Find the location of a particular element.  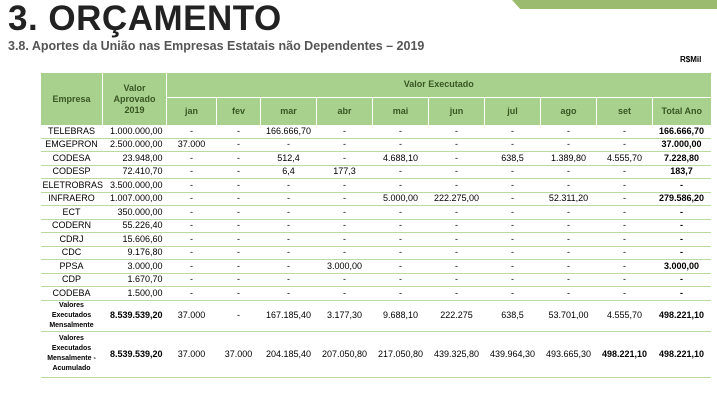

header-valor-aprovado: Valor Aprovado 2019 is located at coordinates (134, 99).